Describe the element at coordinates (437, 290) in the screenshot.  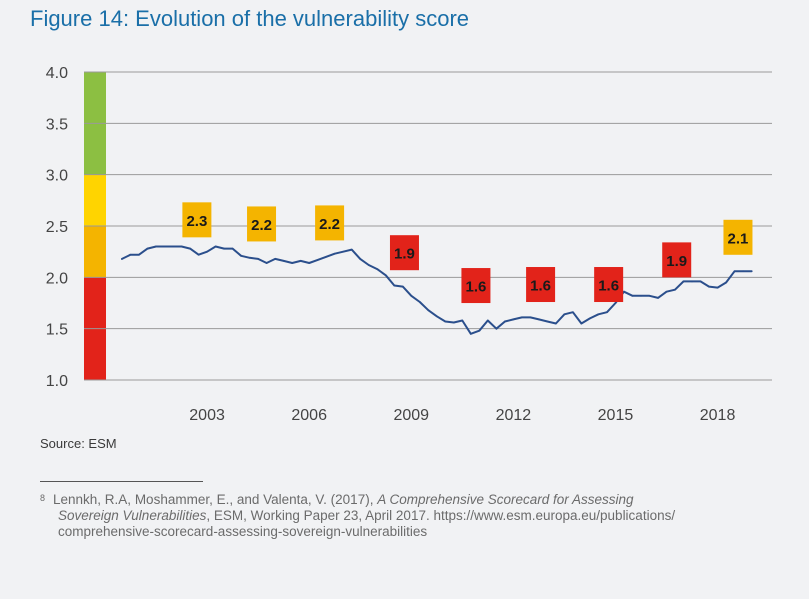
I see `series-layer` at that location.